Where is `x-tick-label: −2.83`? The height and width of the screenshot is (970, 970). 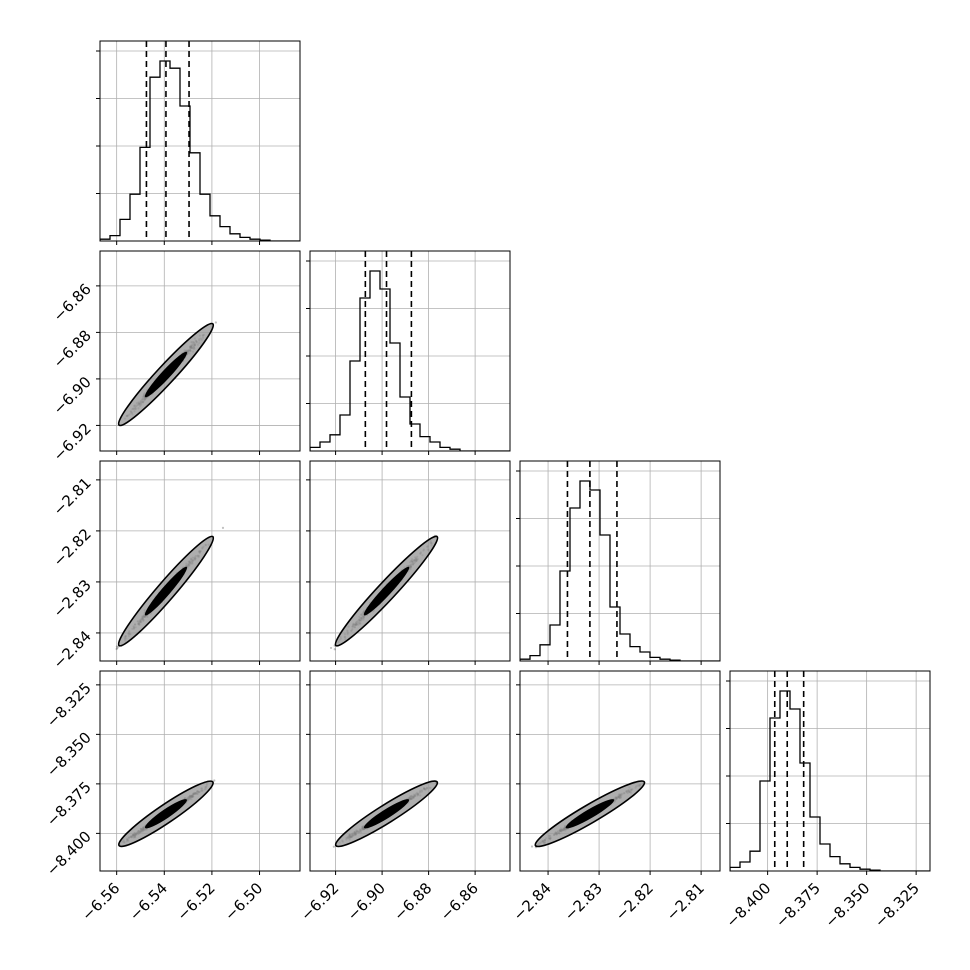 x-tick-label: −2.83 is located at coordinates (583, 901).